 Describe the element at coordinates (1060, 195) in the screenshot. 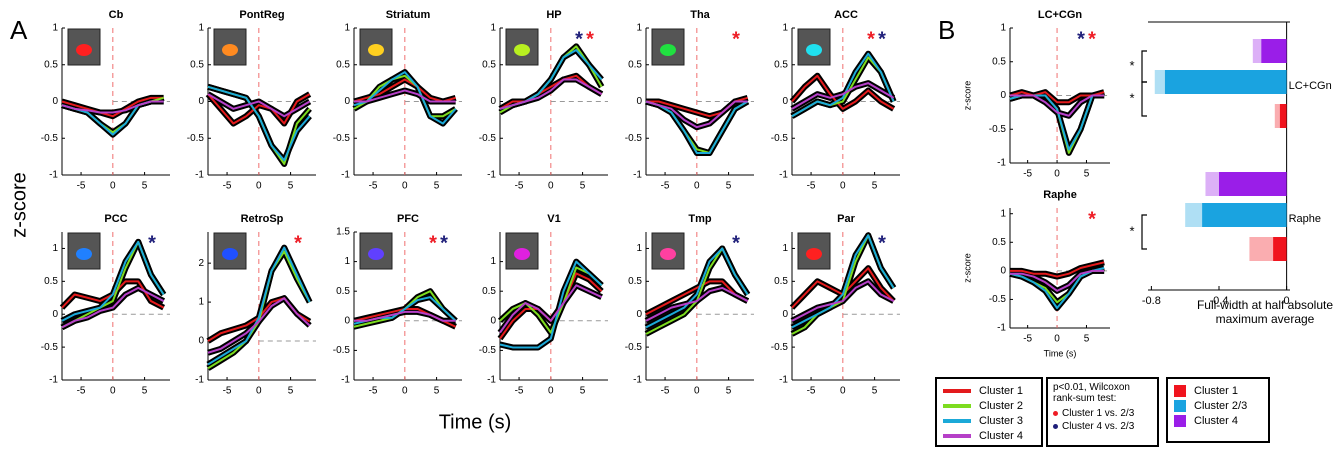

I see `panel-title: Raphe` at that location.